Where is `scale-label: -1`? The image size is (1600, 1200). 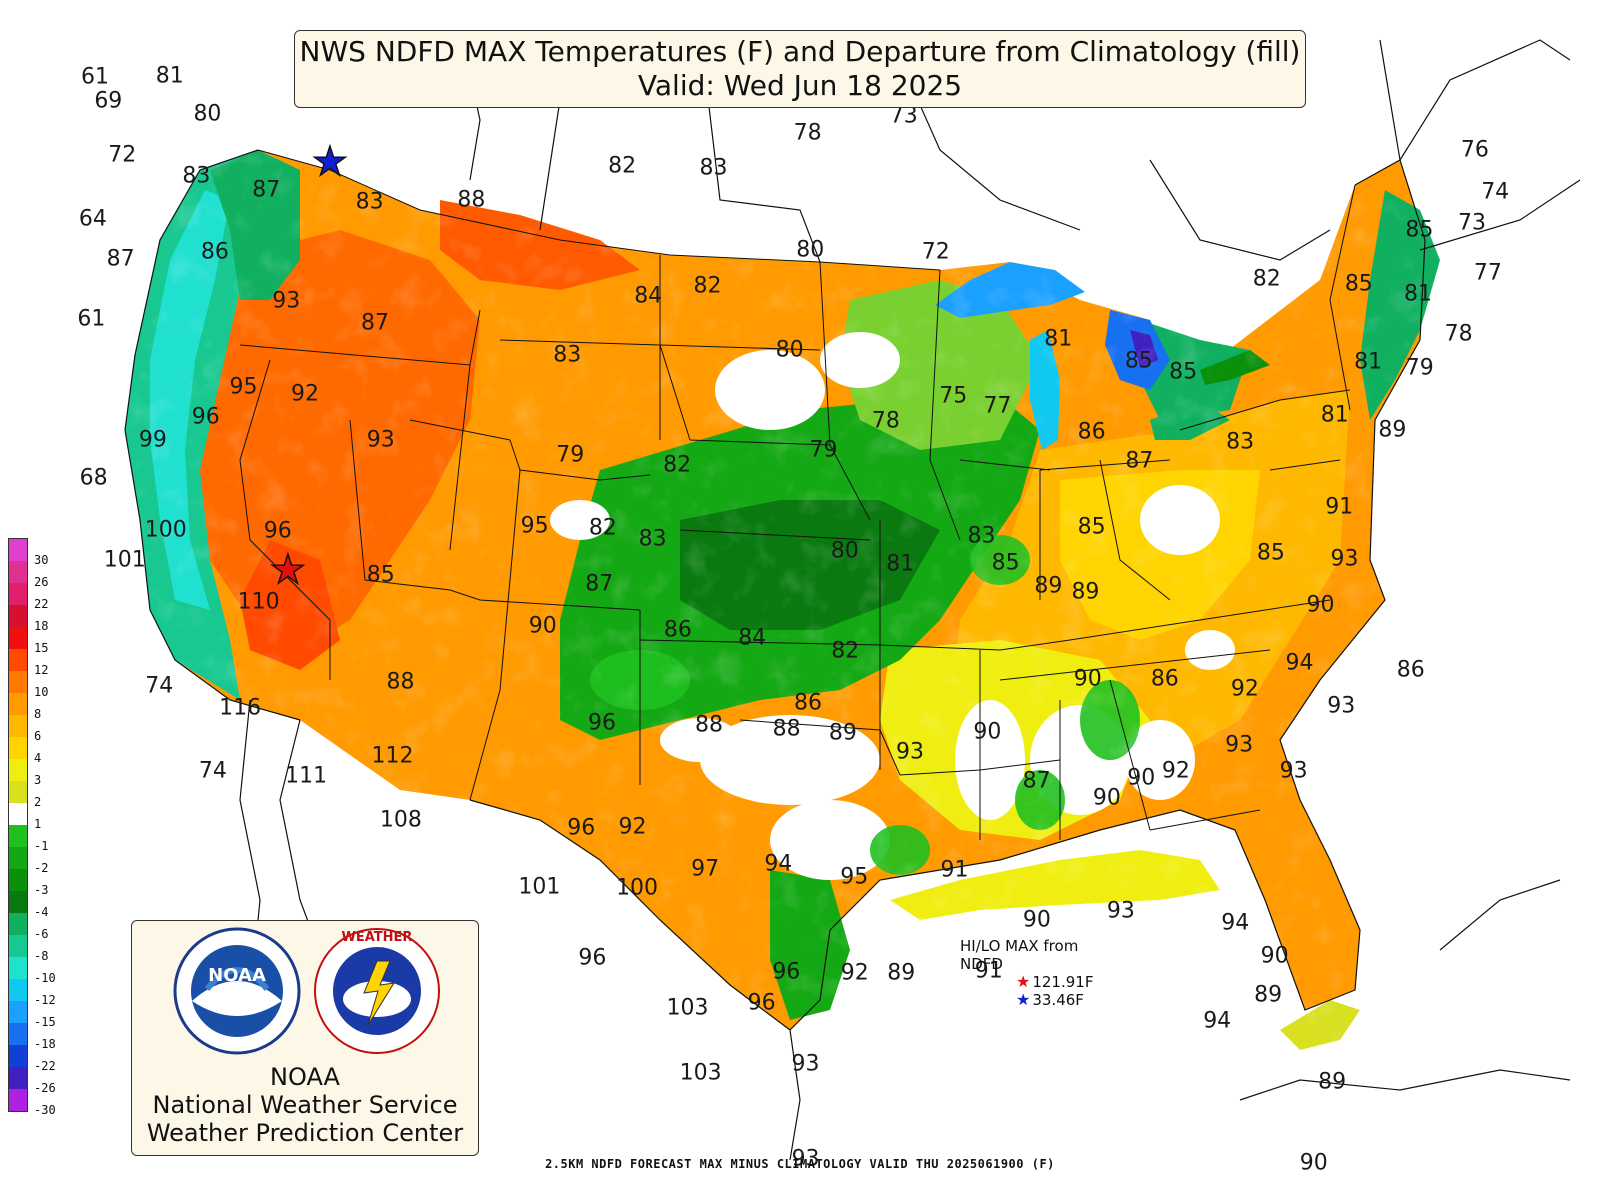
scale-label: -1 is located at coordinates (41, 846).